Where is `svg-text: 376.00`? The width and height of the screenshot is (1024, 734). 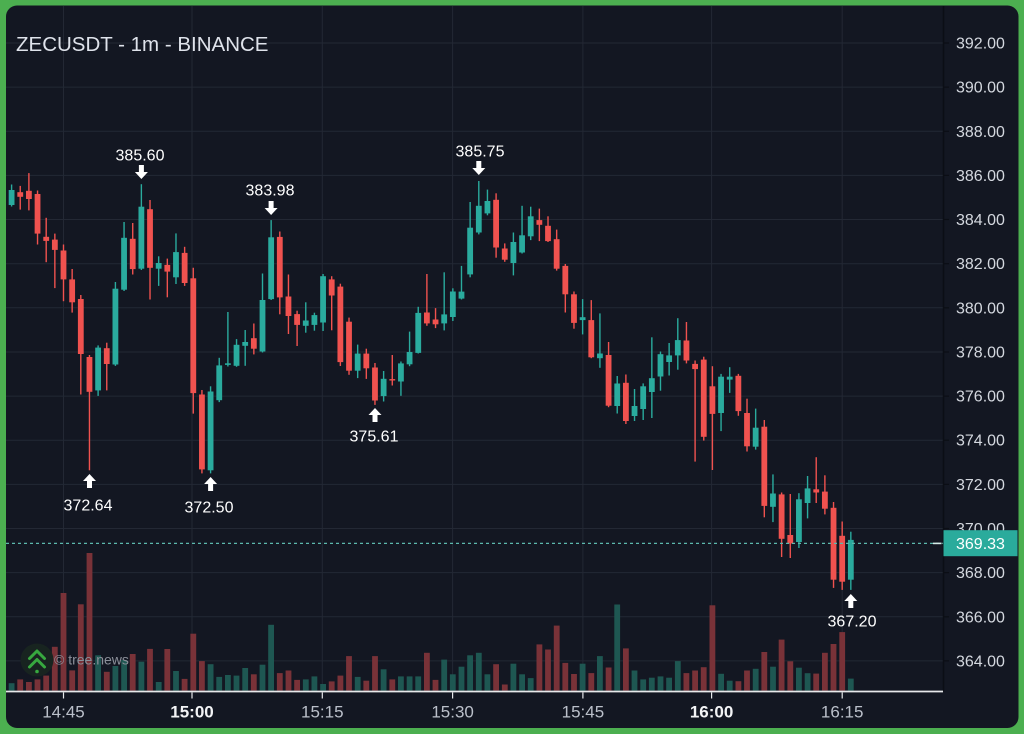
svg-text: 376.00 is located at coordinates (980, 397).